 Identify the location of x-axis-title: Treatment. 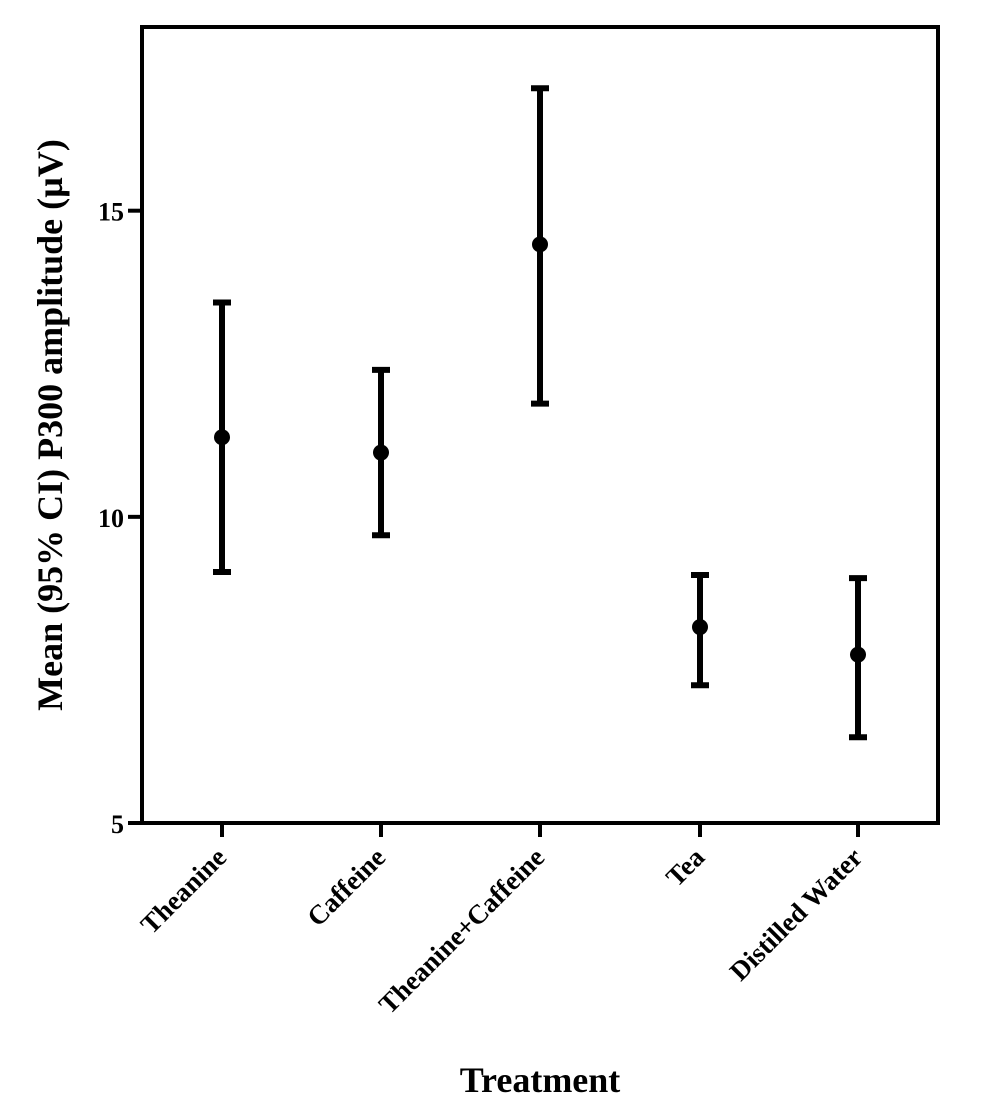
(540, 1080).